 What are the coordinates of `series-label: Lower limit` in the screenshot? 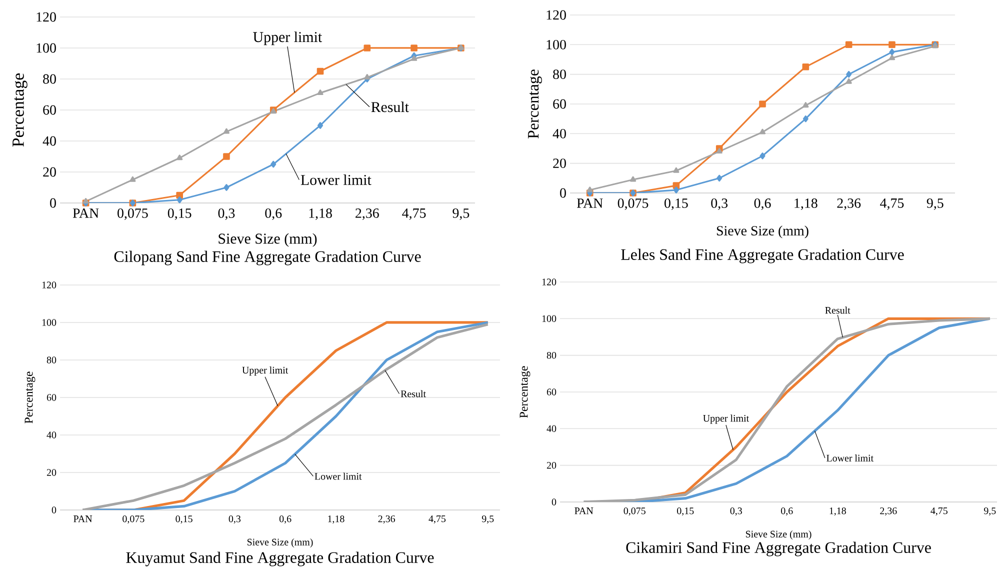 It's located at (336, 179).